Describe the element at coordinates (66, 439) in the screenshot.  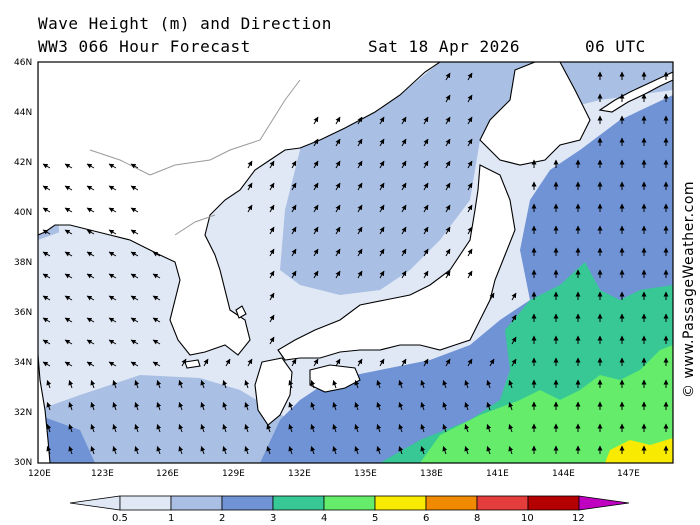
I see `sea-band-2m-west` at that location.